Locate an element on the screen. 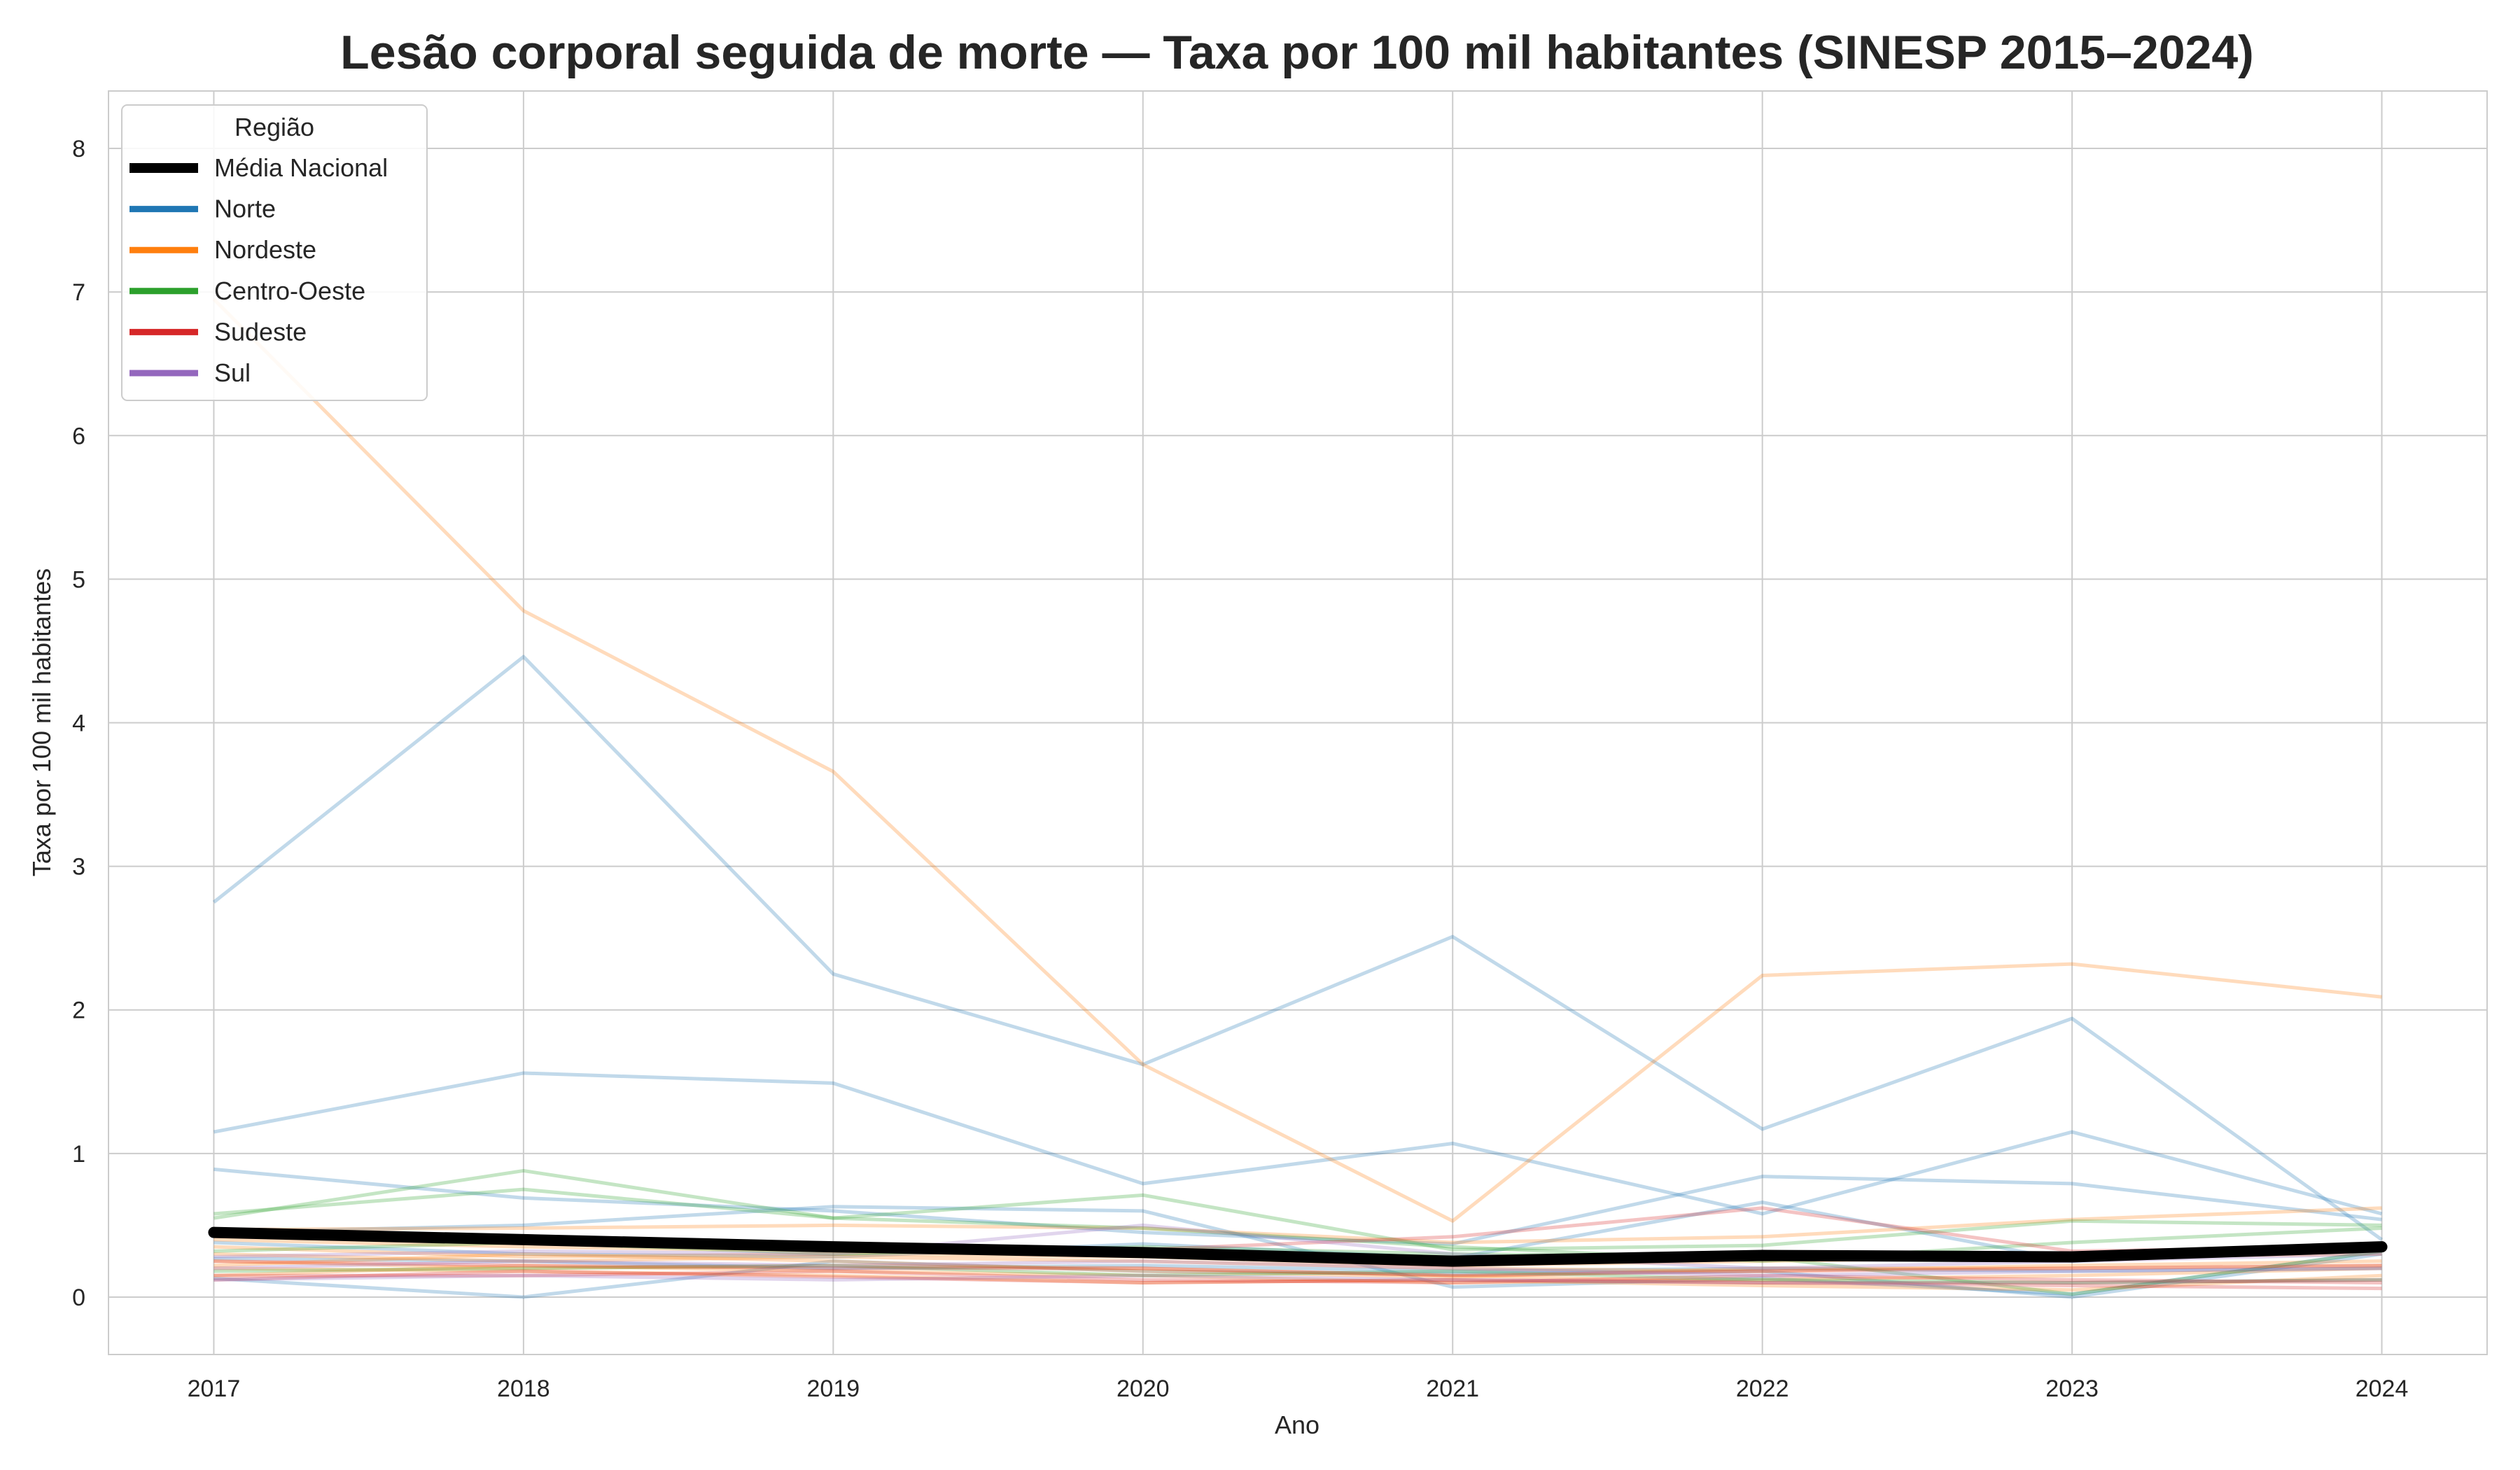 This screenshot has height=1470, width=2520. legend-label: Norte is located at coordinates (245, 209).